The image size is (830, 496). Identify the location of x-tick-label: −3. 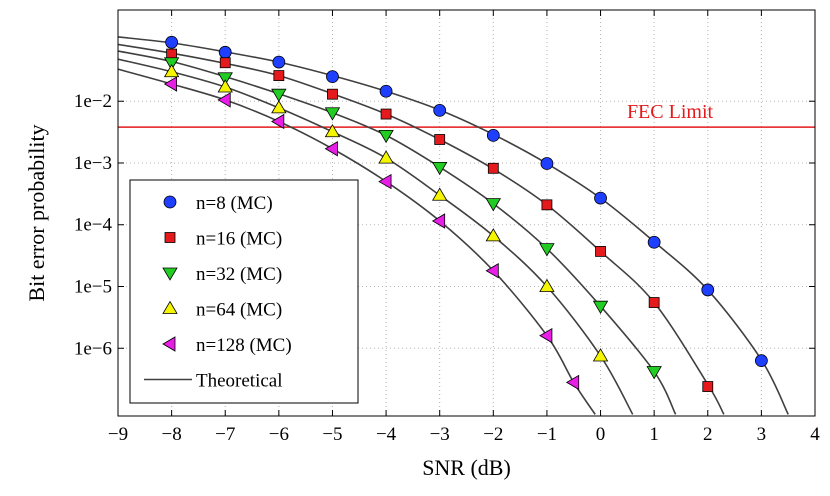
(440, 434).